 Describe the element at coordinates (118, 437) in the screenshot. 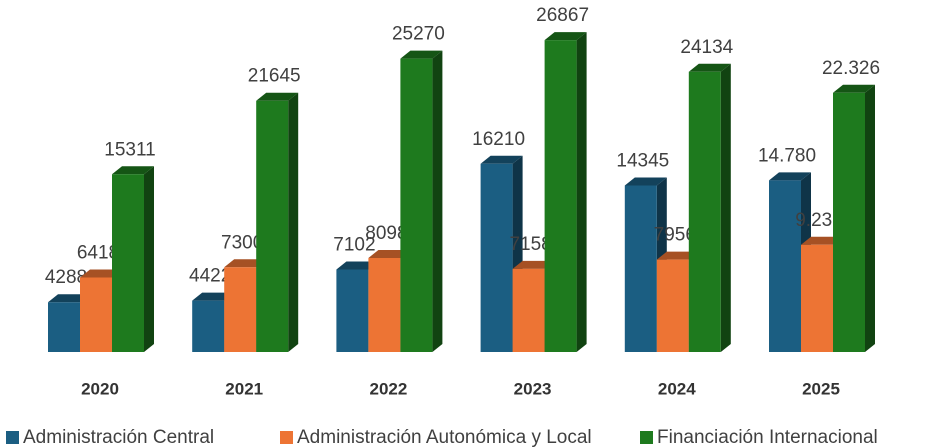

I see `legend-label: Administración Central` at that location.